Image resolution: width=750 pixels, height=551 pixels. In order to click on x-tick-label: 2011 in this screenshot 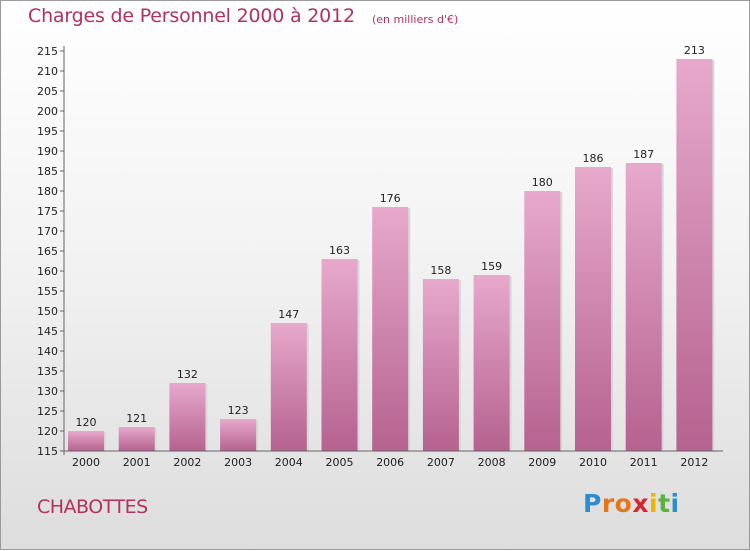, I will do `click(644, 462)`.